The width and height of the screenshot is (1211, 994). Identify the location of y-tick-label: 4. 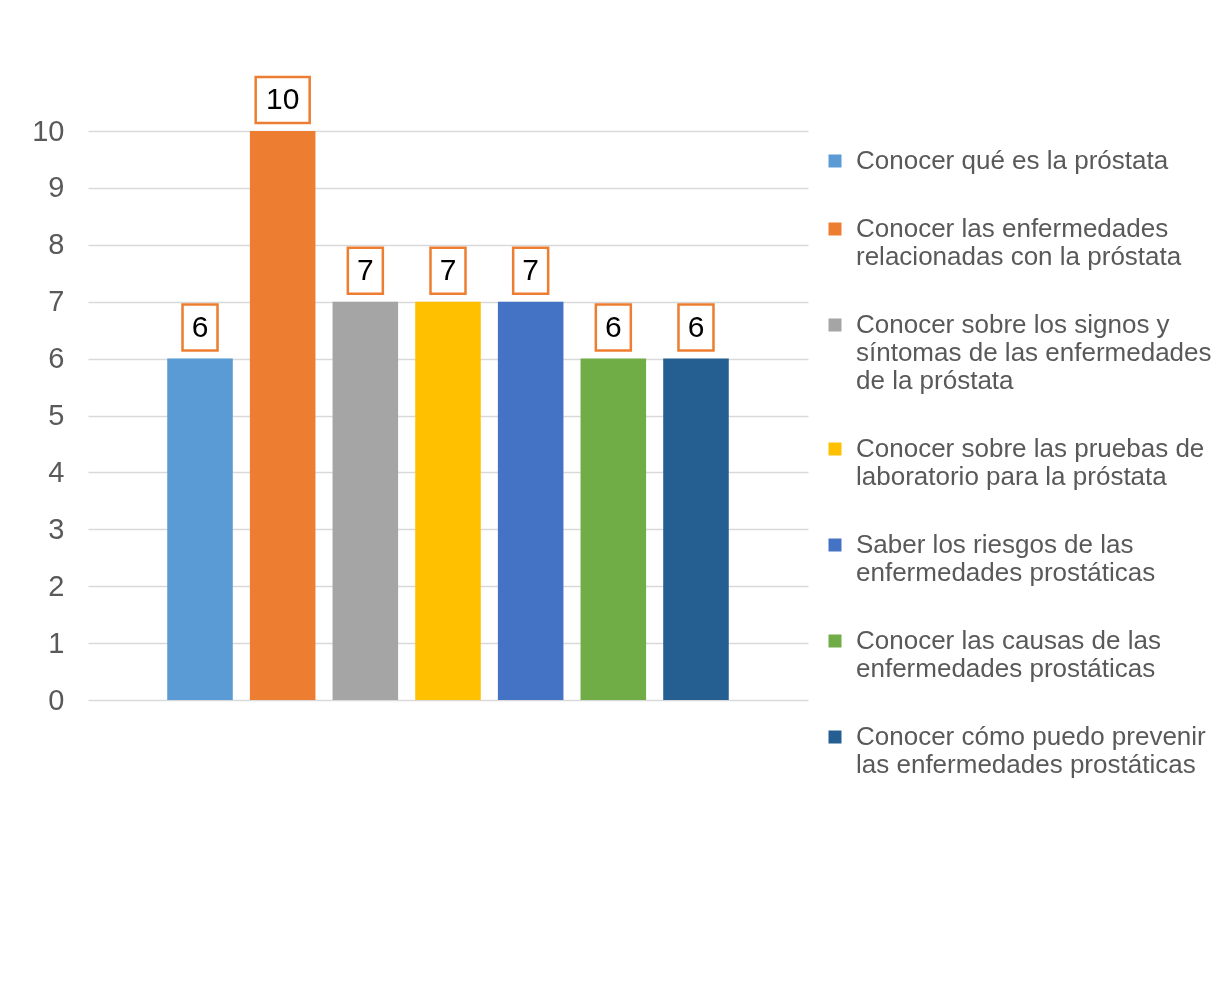
(56, 471).